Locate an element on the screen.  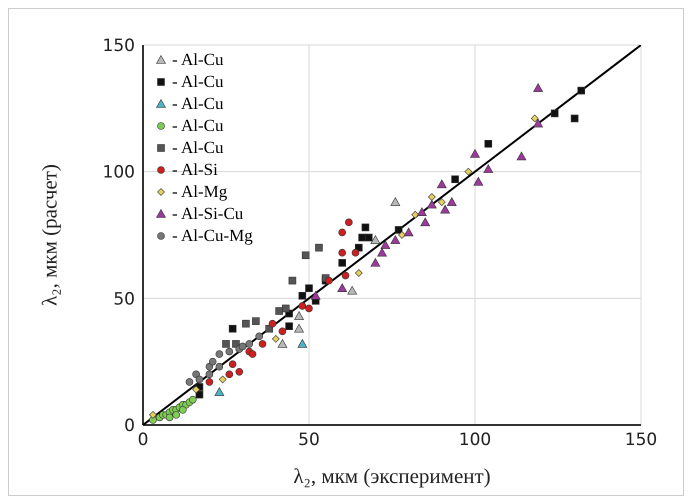
x-tick-label: 150 is located at coordinates (641, 440).